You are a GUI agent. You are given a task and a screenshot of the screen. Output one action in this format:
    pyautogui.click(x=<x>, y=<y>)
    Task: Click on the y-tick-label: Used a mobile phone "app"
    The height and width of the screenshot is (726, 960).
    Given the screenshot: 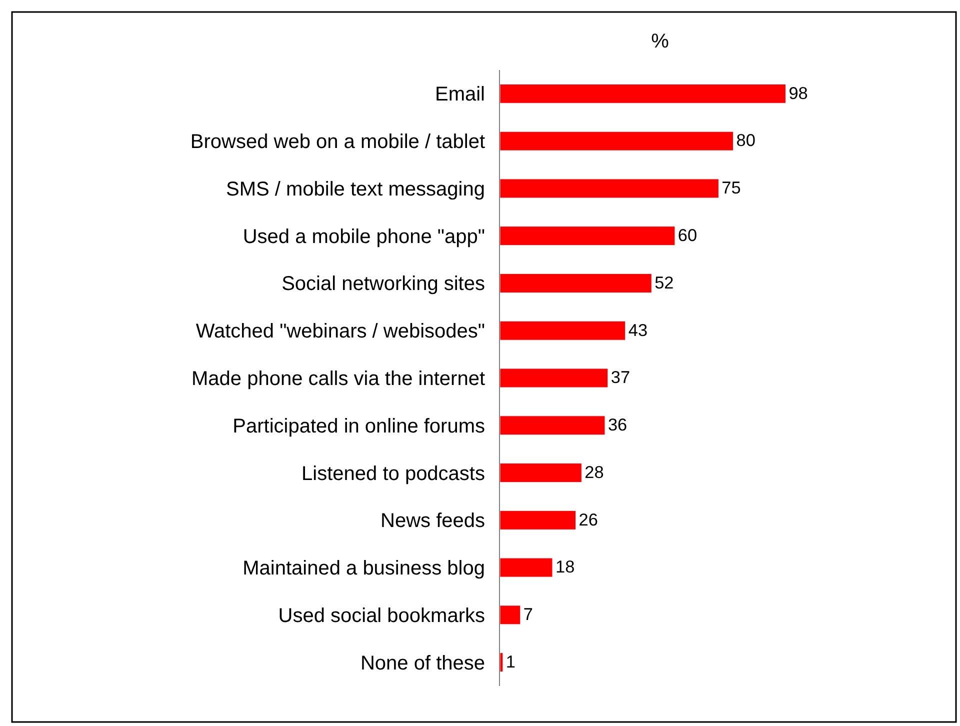 What is the action you would take?
    pyautogui.click(x=363, y=237)
    